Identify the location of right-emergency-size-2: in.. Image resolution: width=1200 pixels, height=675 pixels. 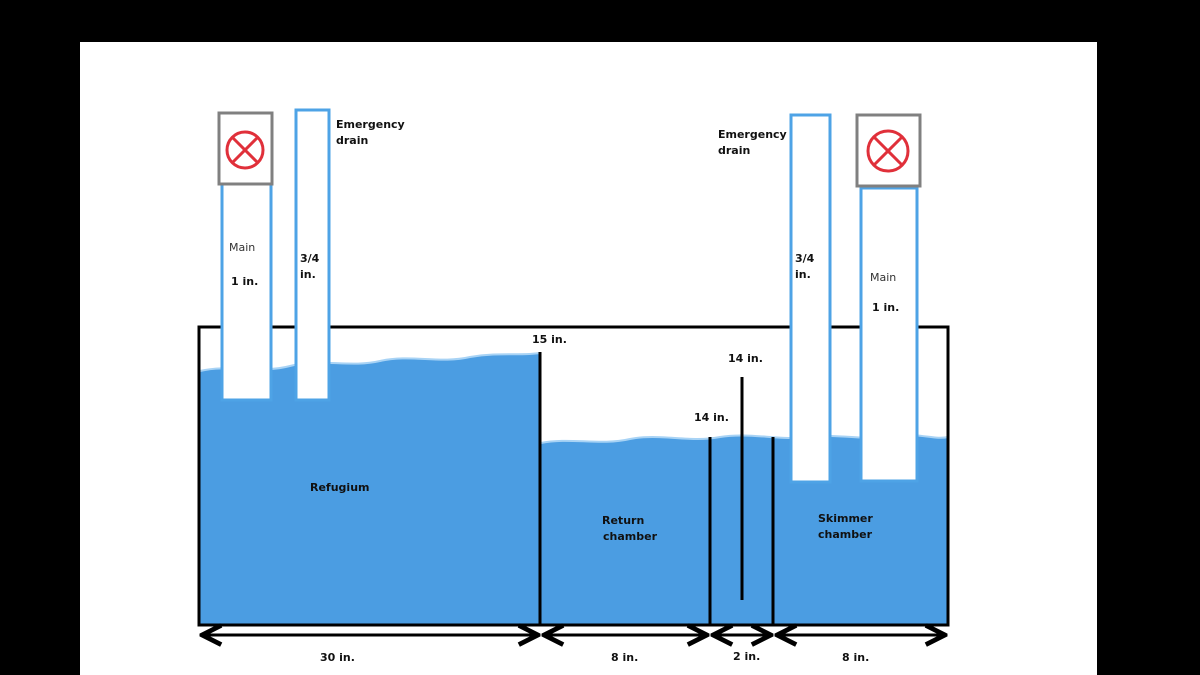
(803, 274).